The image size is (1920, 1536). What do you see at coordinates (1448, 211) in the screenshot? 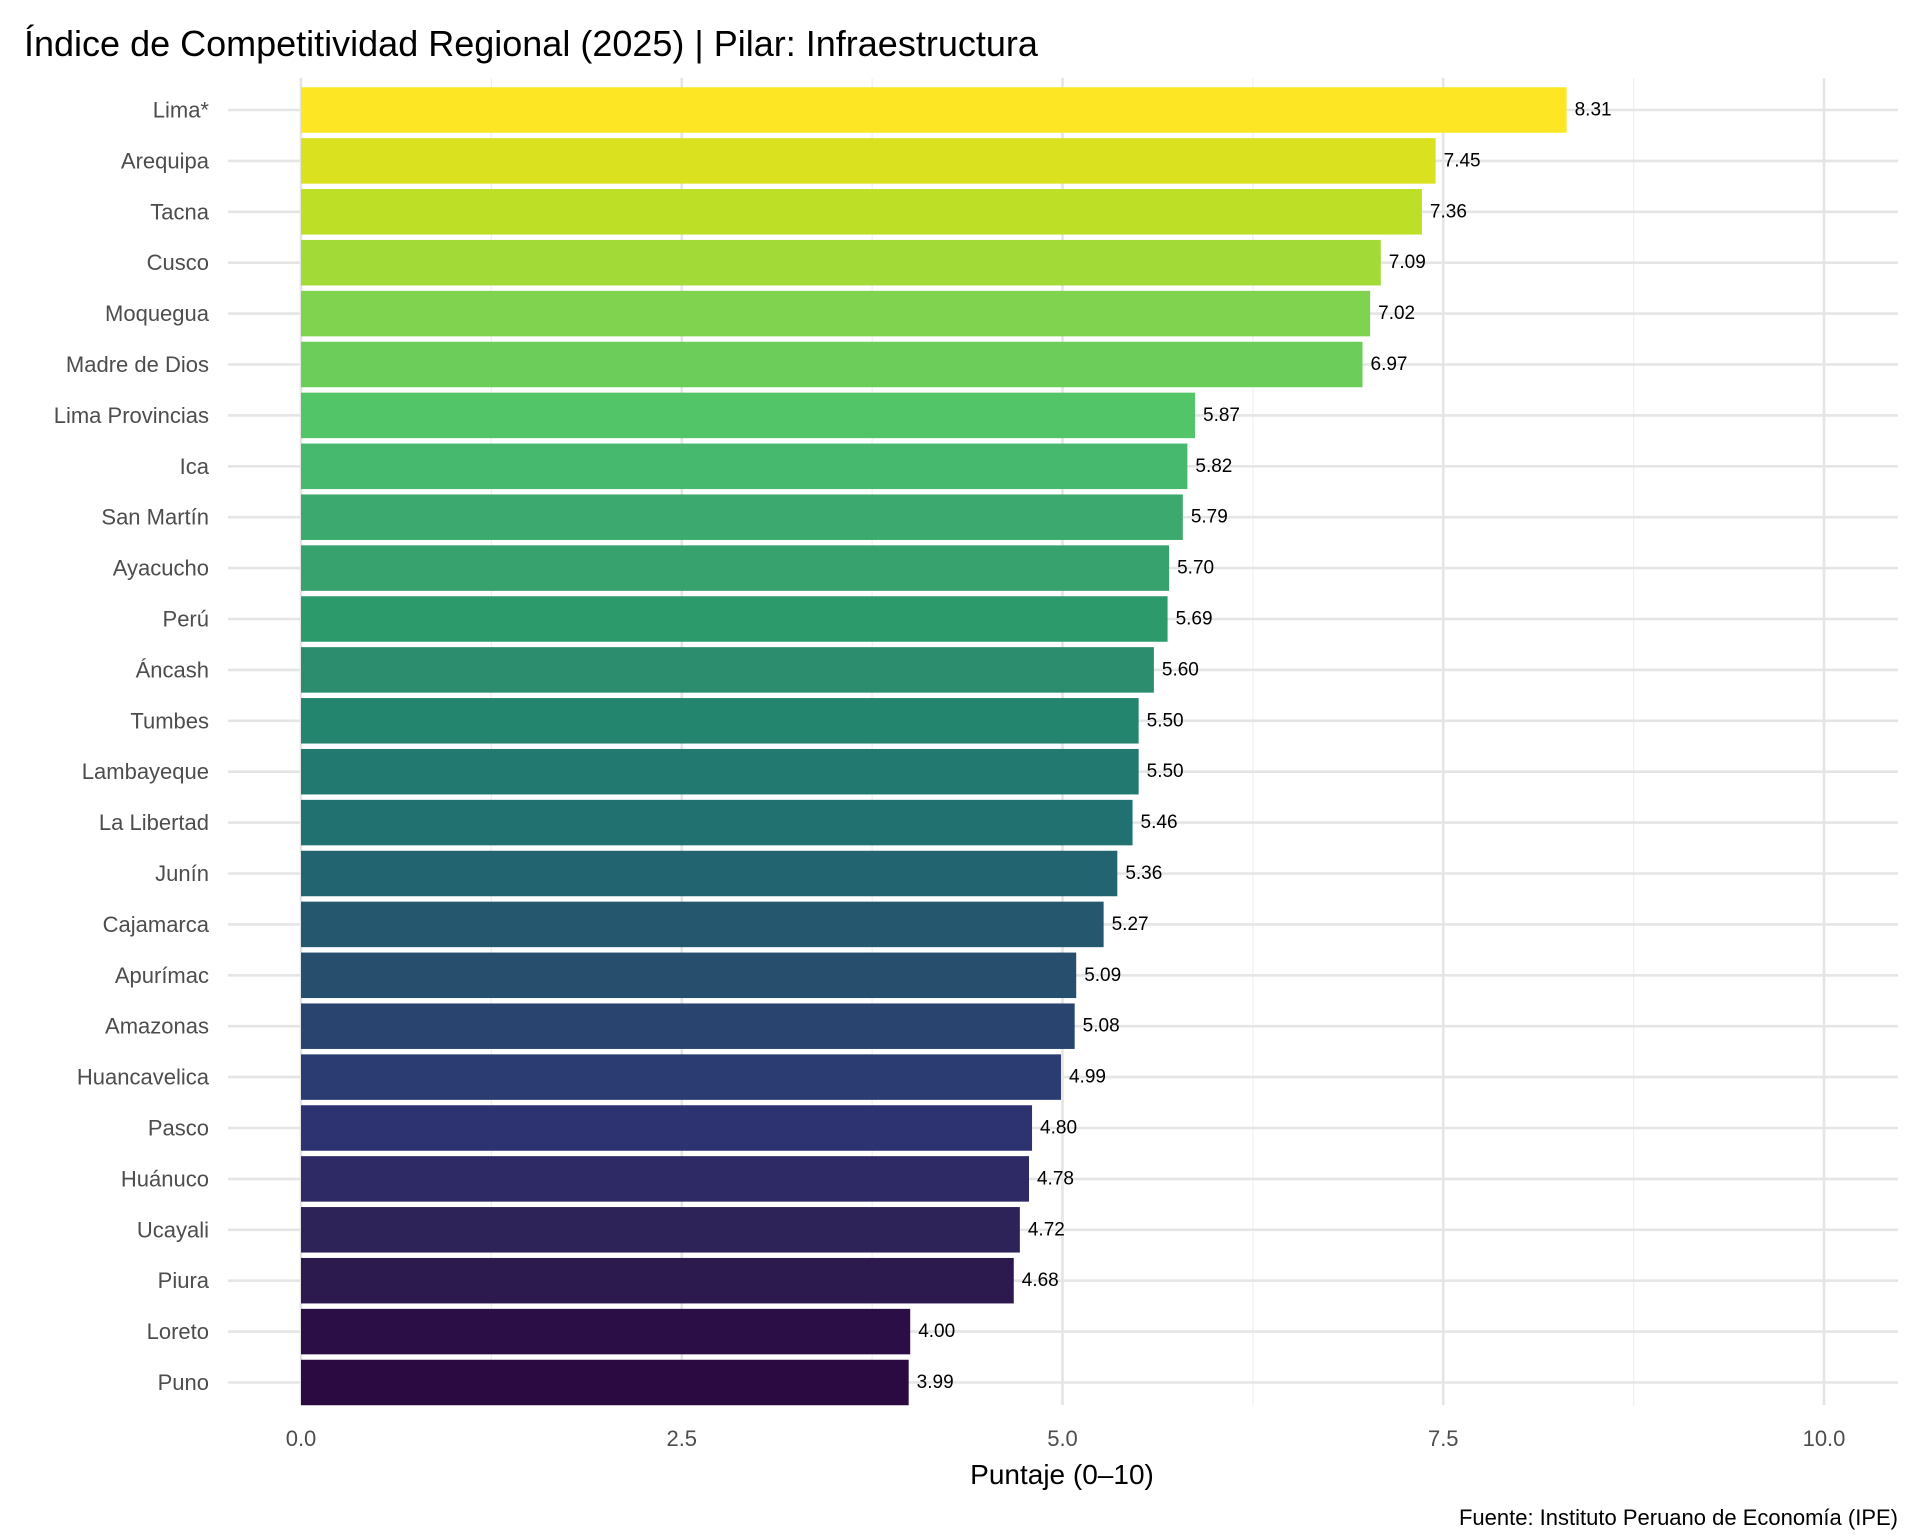
I see `value-label: 7.36` at bounding box center [1448, 211].